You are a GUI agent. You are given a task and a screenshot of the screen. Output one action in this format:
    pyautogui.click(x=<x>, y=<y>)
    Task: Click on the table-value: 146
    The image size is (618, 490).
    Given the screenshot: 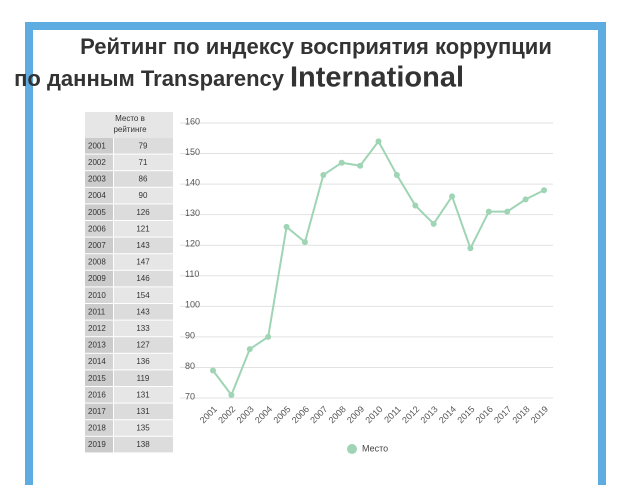 What is the action you would take?
    pyautogui.click(x=143, y=278)
    